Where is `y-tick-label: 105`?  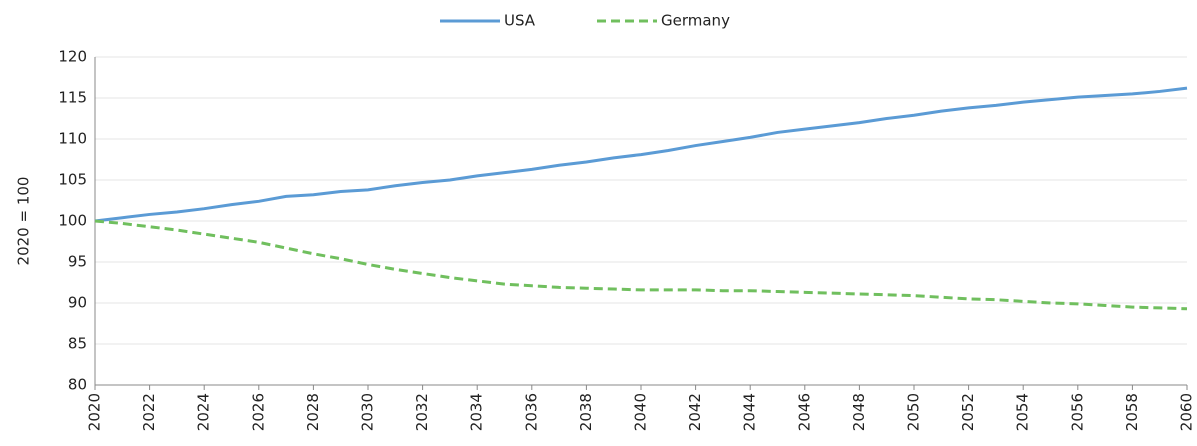
y-tick-label: 105 is located at coordinates (72, 180).